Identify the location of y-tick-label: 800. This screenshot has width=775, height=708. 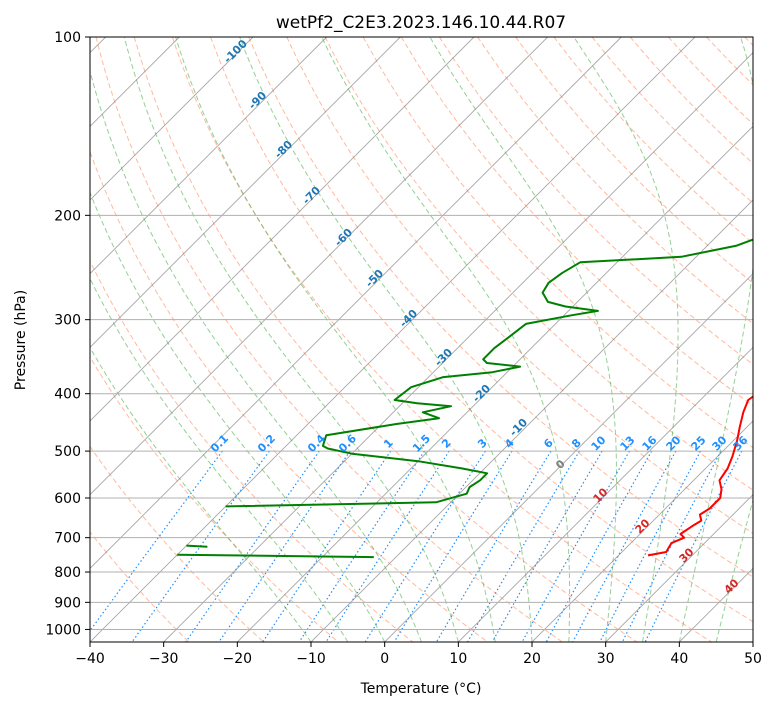
(67, 573).